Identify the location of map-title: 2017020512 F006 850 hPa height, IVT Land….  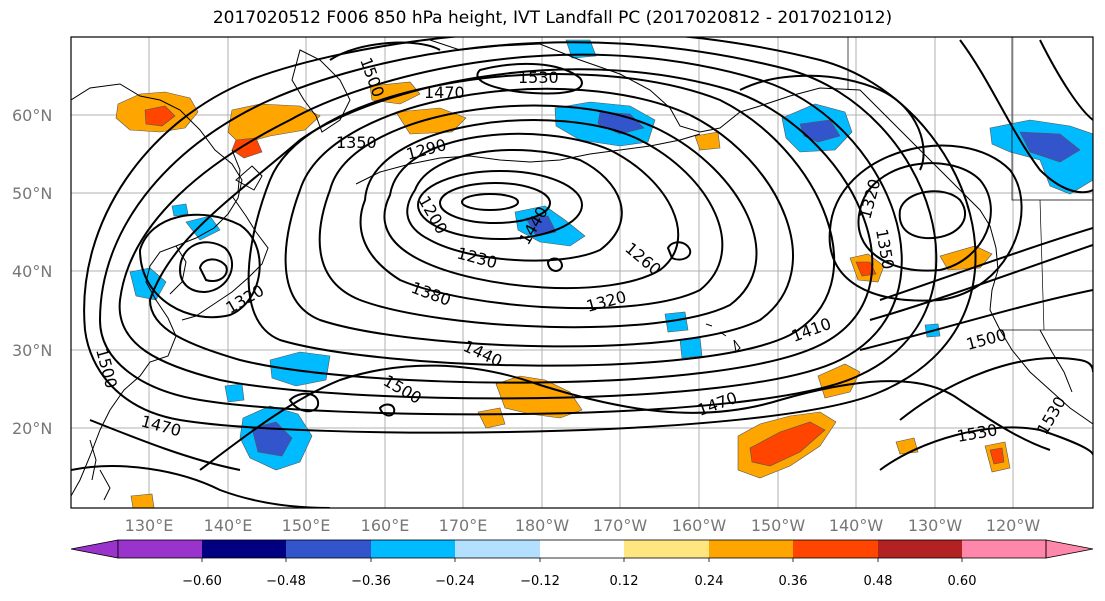
(552, 18).